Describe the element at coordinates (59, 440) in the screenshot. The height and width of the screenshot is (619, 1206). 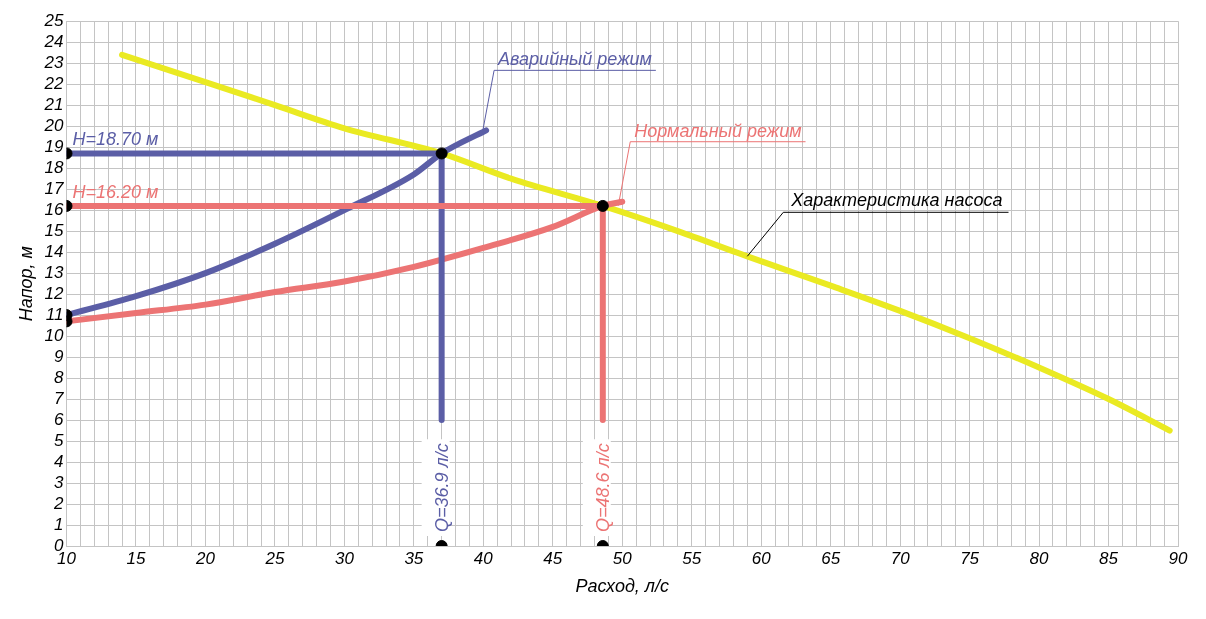
I see `y-tick-label: 5` at that location.